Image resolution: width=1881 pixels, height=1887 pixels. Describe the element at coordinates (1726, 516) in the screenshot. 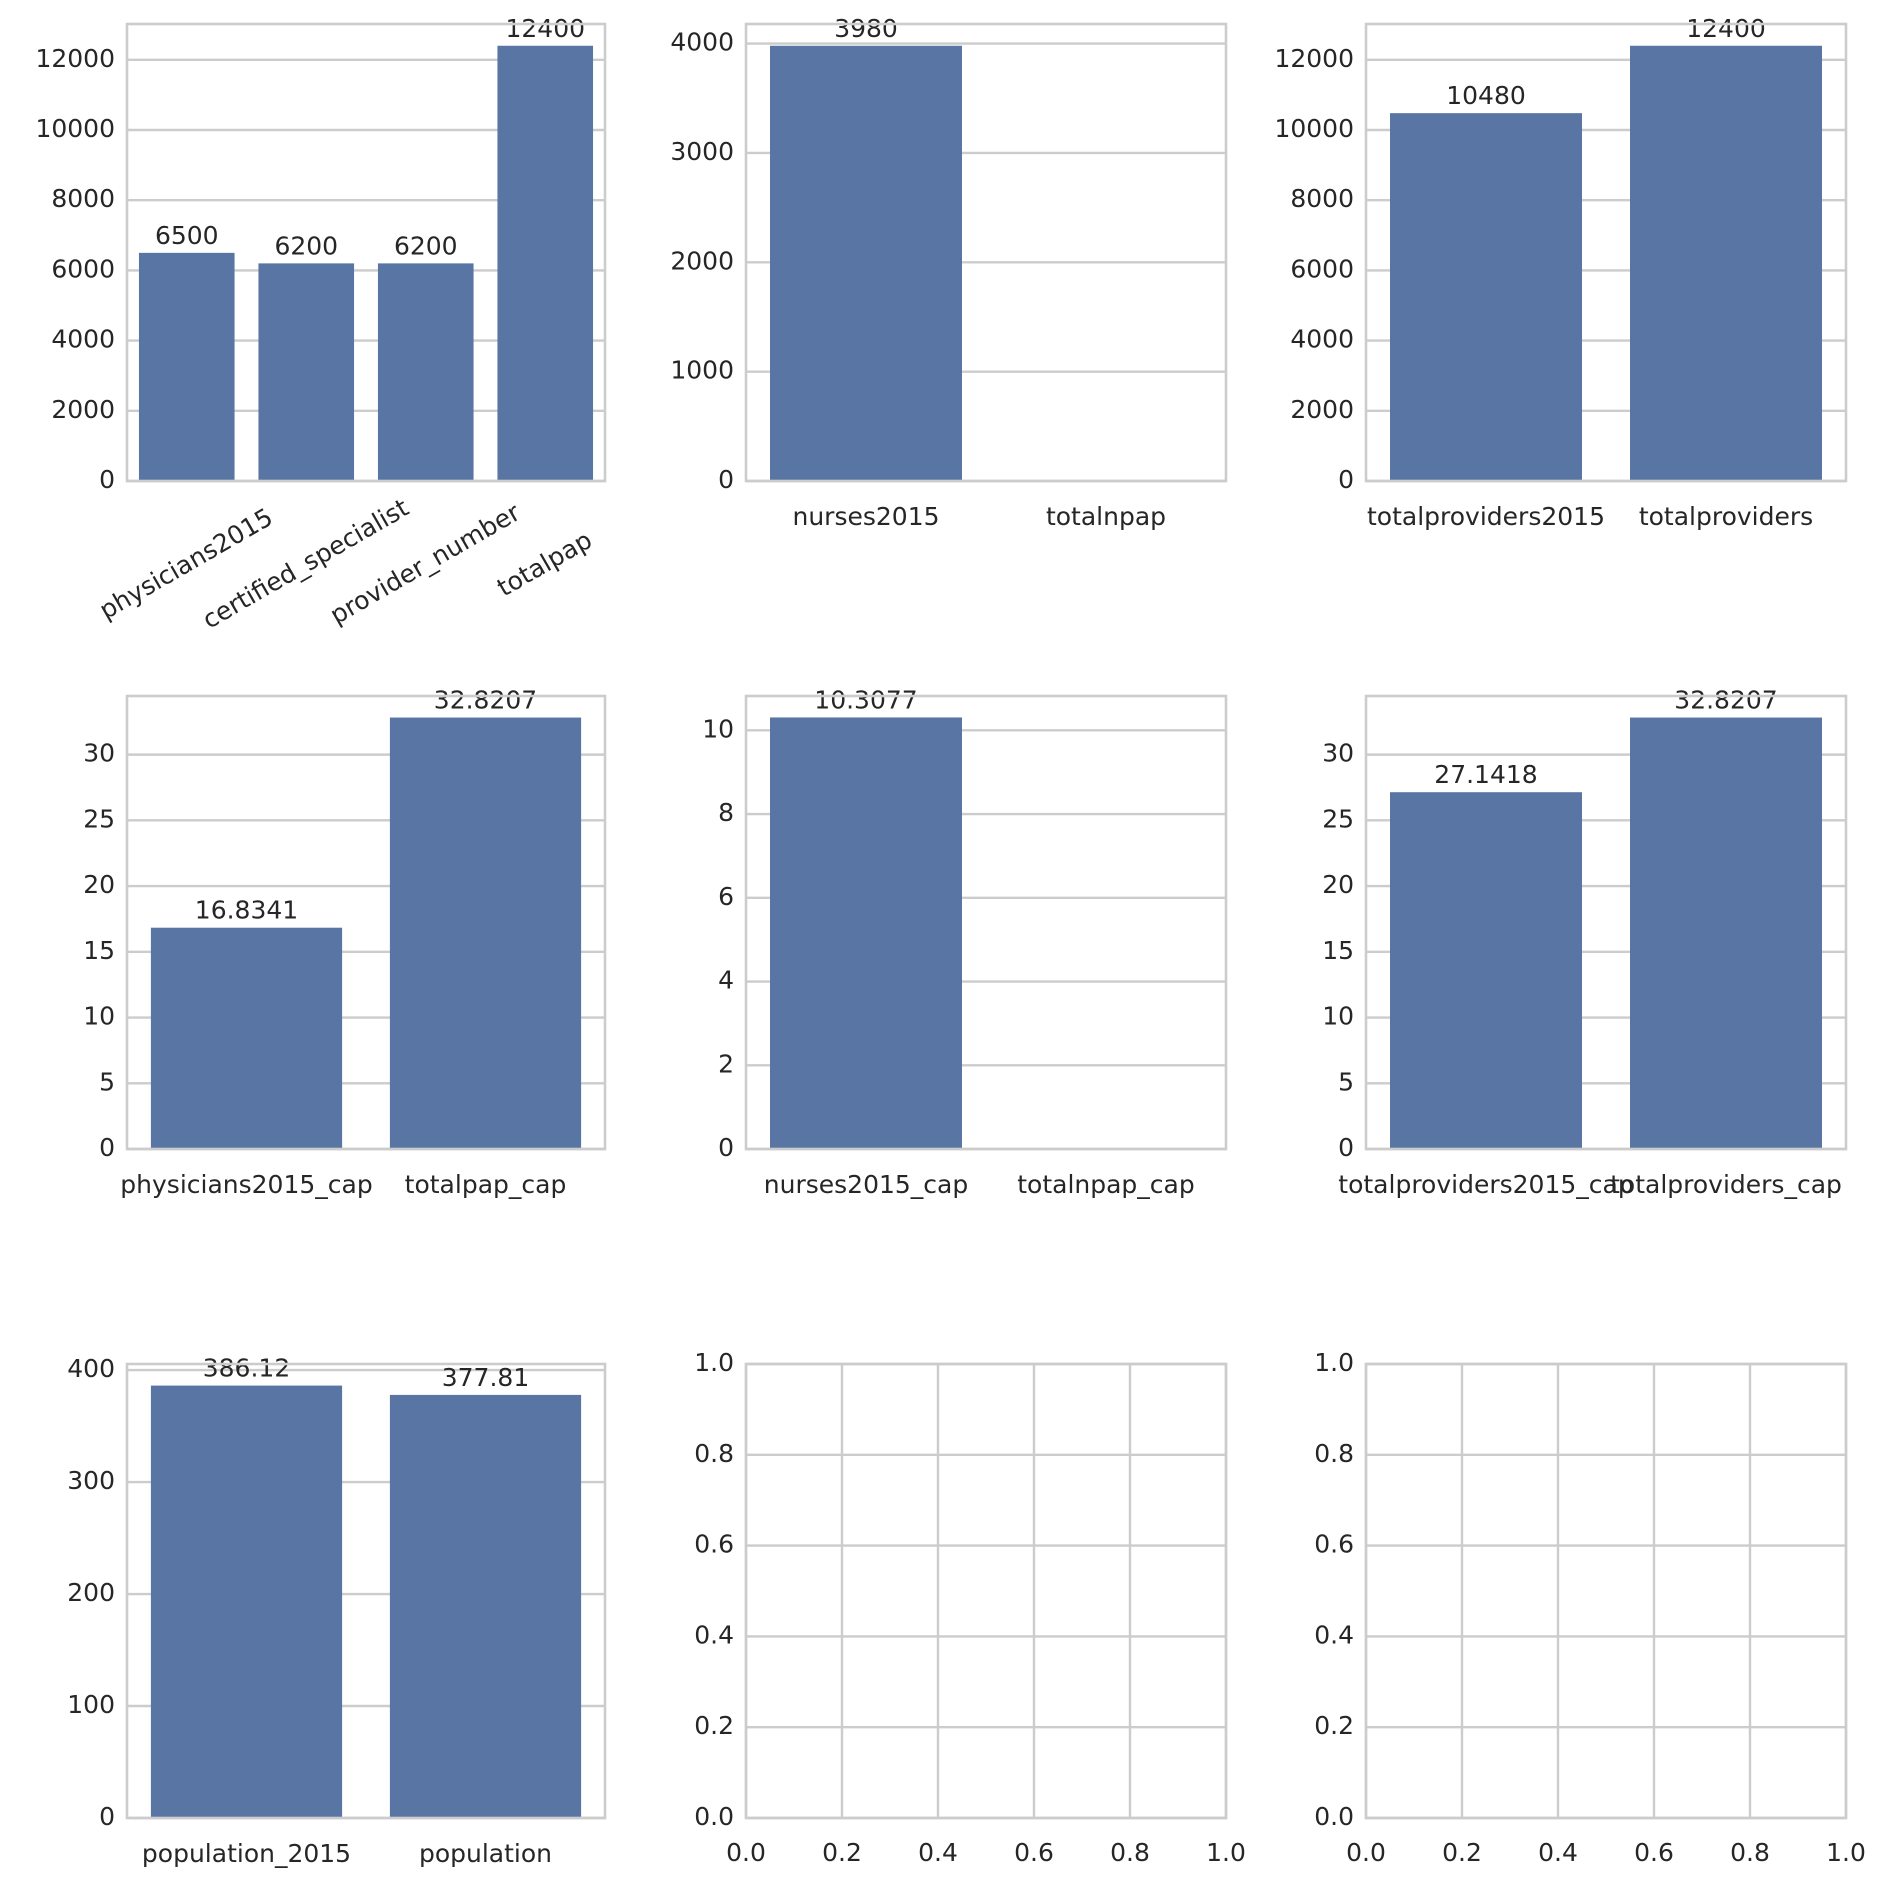

I see `x-tick-label: totalproviders` at that location.